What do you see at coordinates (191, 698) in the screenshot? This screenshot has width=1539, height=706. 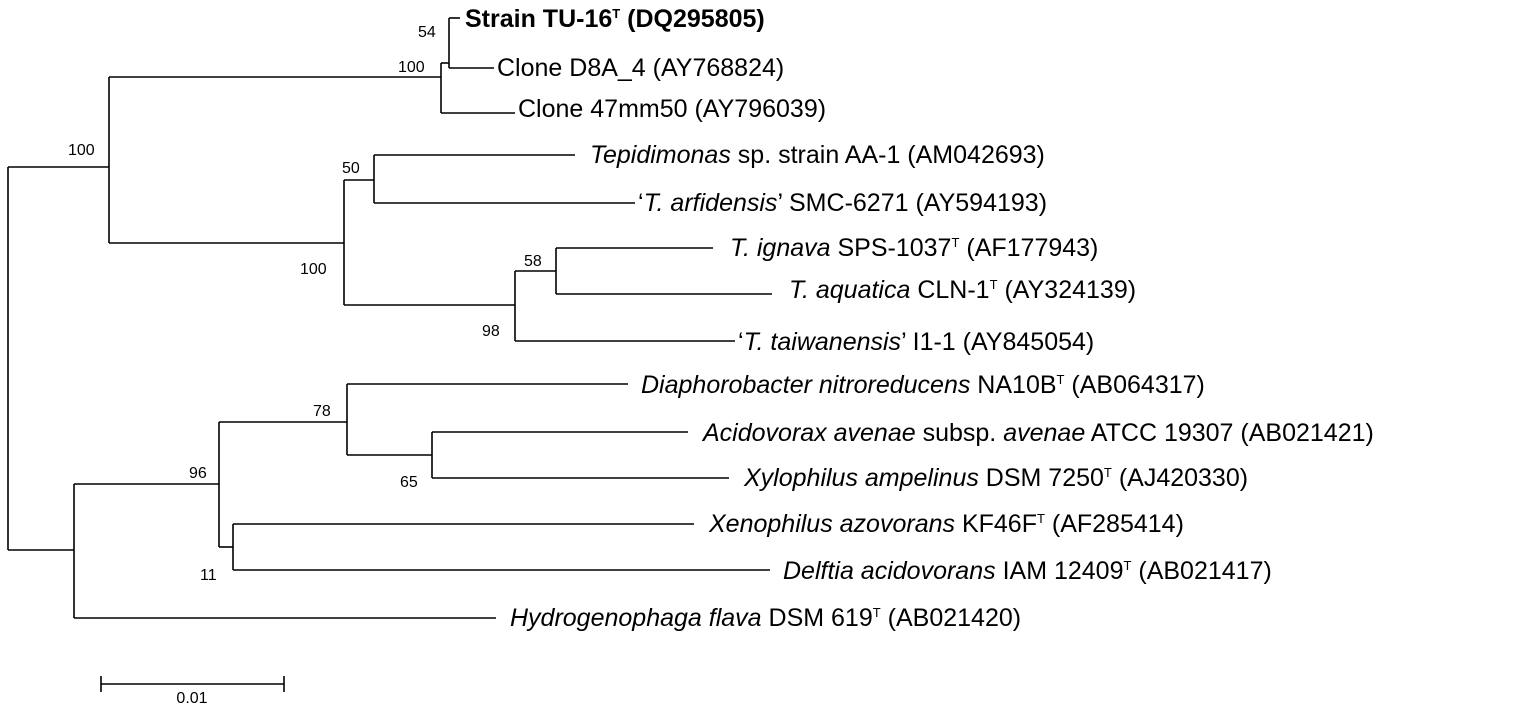 I see `scale-bar-label: 0.01` at bounding box center [191, 698].